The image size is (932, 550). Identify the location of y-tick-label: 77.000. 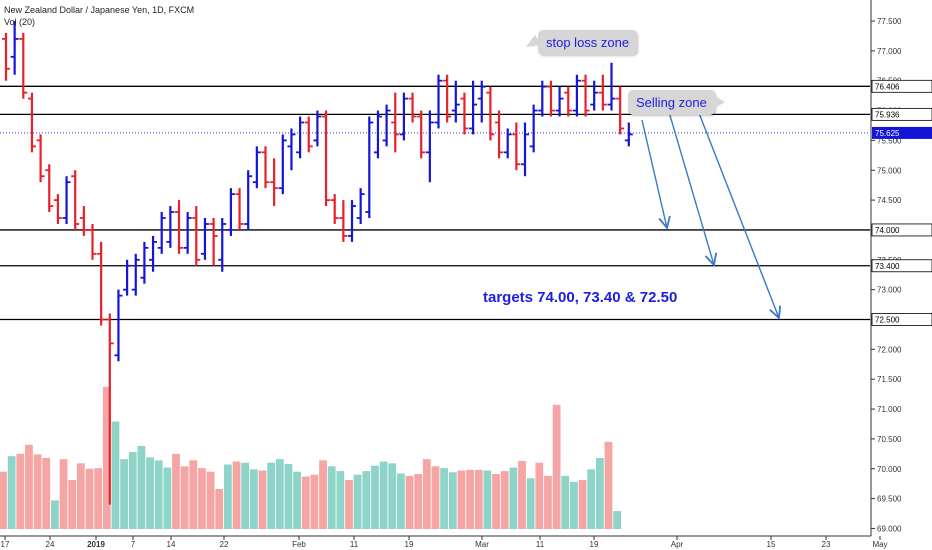
(889, 51).